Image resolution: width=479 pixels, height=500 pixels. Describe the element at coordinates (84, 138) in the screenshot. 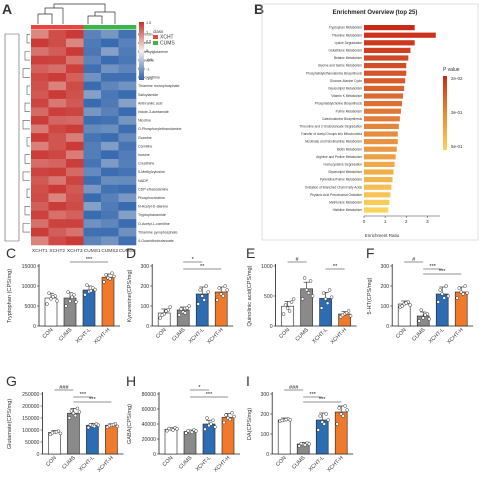

I see `heatmap` at that location.